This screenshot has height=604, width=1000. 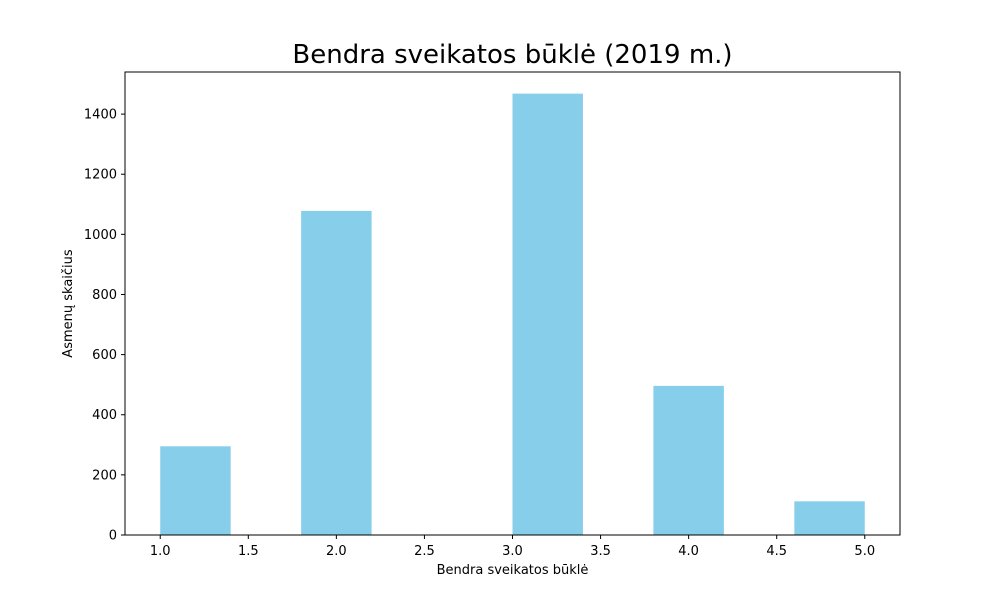 What do you see at coordinates (113, 536) in the screenshot?
I see `y-tick-label: 0` at bounding box center [113, 536].